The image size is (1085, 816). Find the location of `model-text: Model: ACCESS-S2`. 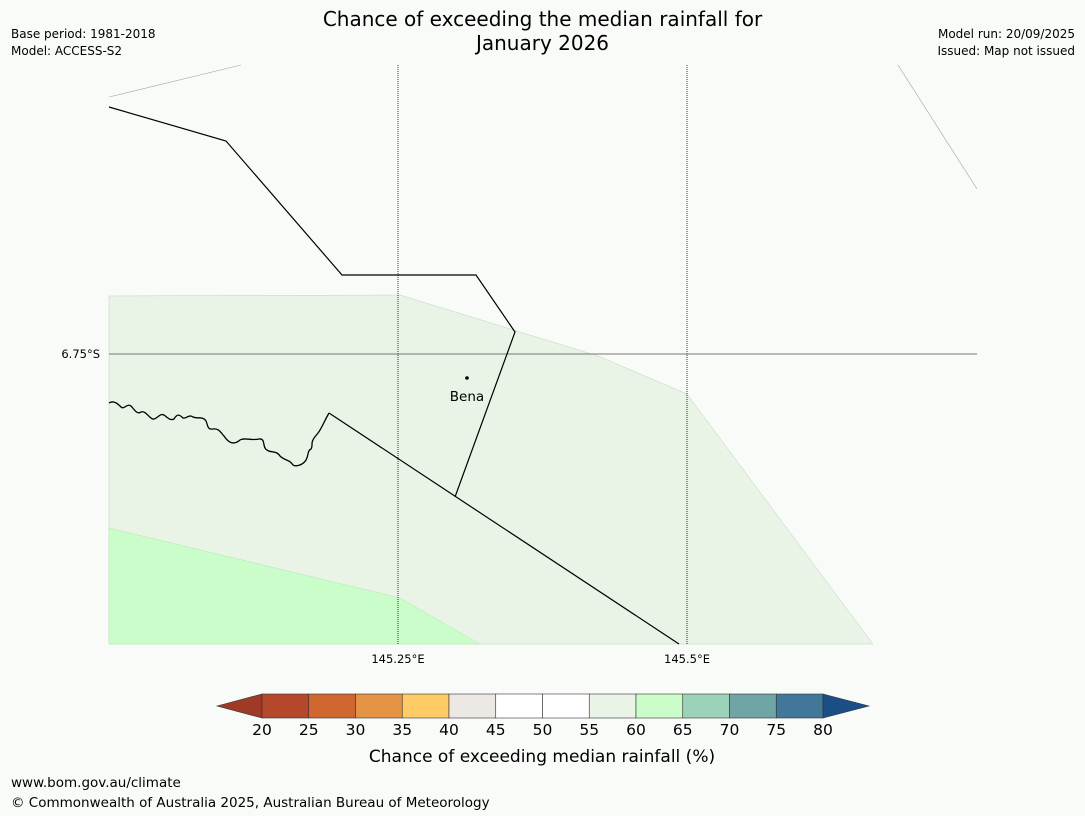

model-text: Model: ACCESS-S2 is located at coordinates (67, 51).